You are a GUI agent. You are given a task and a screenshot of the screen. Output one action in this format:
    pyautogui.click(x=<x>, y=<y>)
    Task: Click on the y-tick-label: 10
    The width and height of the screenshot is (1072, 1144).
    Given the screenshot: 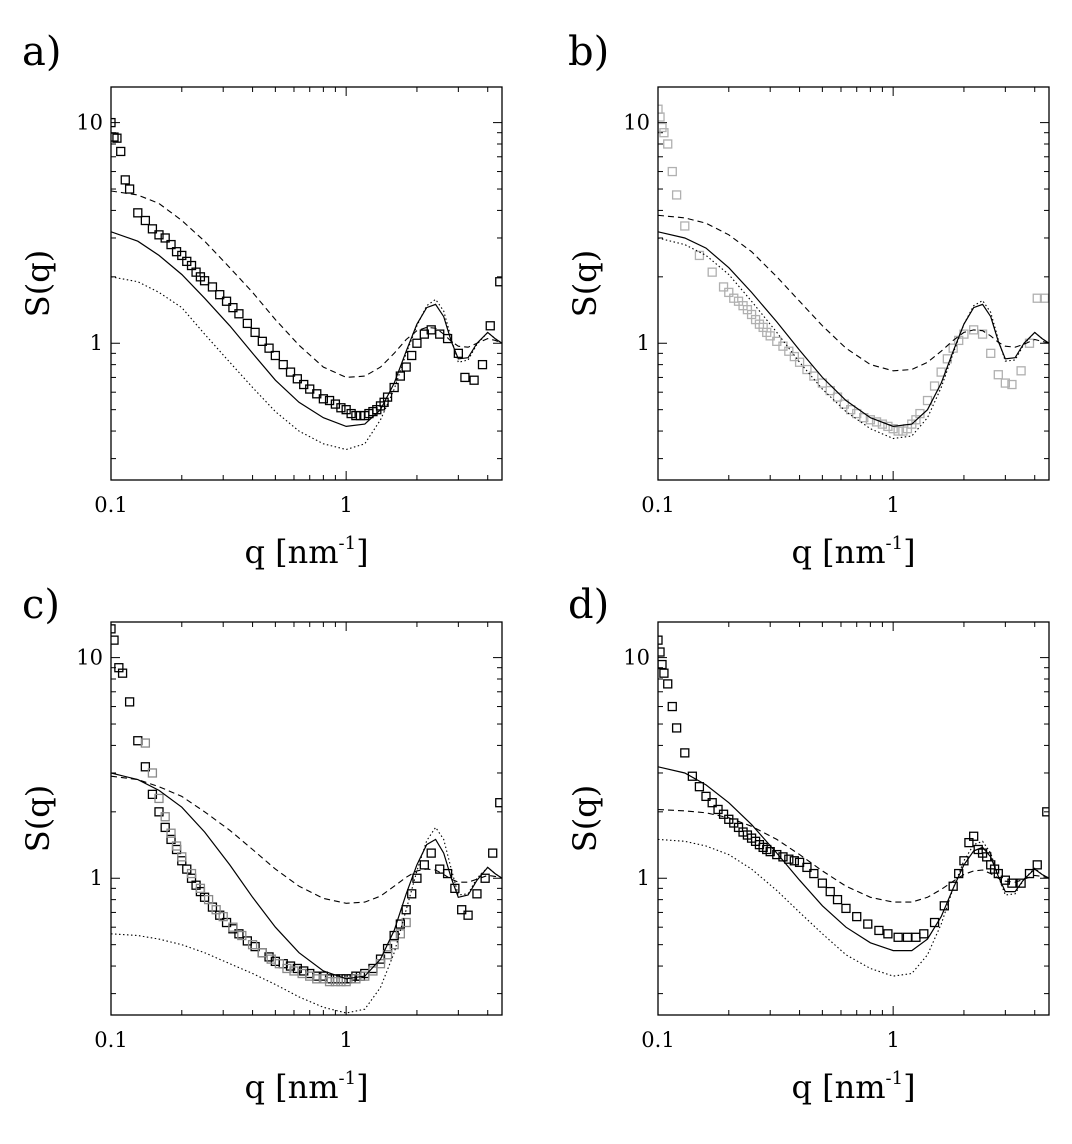 What is the action you would take?
    pyautogui.click(x=89, y=123)
    